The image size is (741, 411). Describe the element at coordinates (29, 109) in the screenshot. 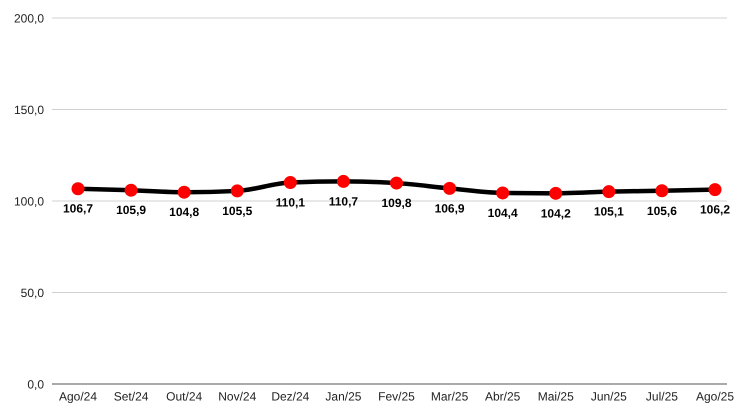

I see `y-tick-label: 150,0` at that location.